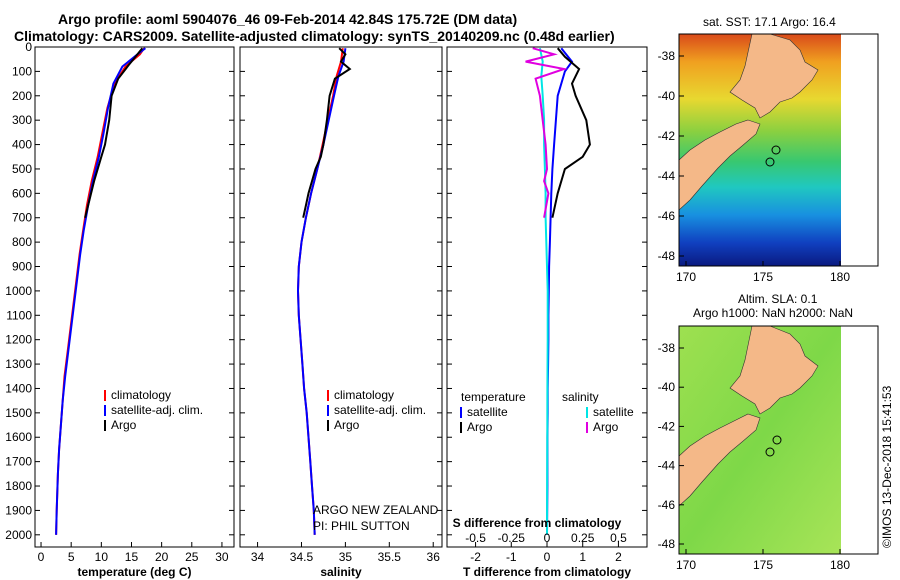  I want to click on map-lat-tick-label: -44, so click(667, 466).